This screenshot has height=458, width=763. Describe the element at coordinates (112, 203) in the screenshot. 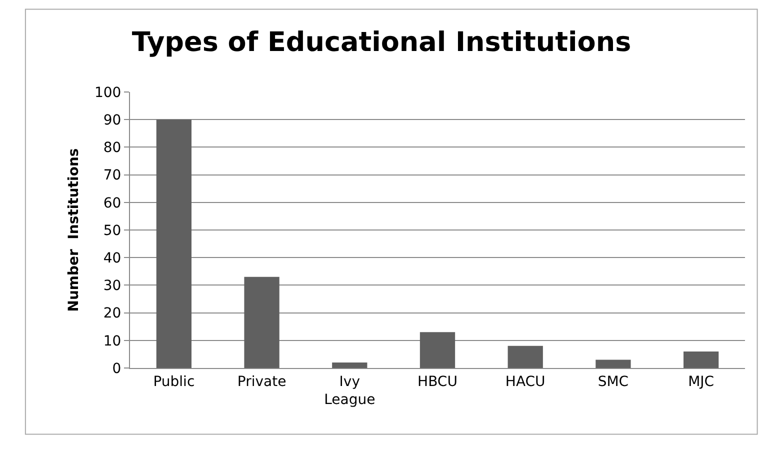

I see `y-tick-label: 60` at that location.